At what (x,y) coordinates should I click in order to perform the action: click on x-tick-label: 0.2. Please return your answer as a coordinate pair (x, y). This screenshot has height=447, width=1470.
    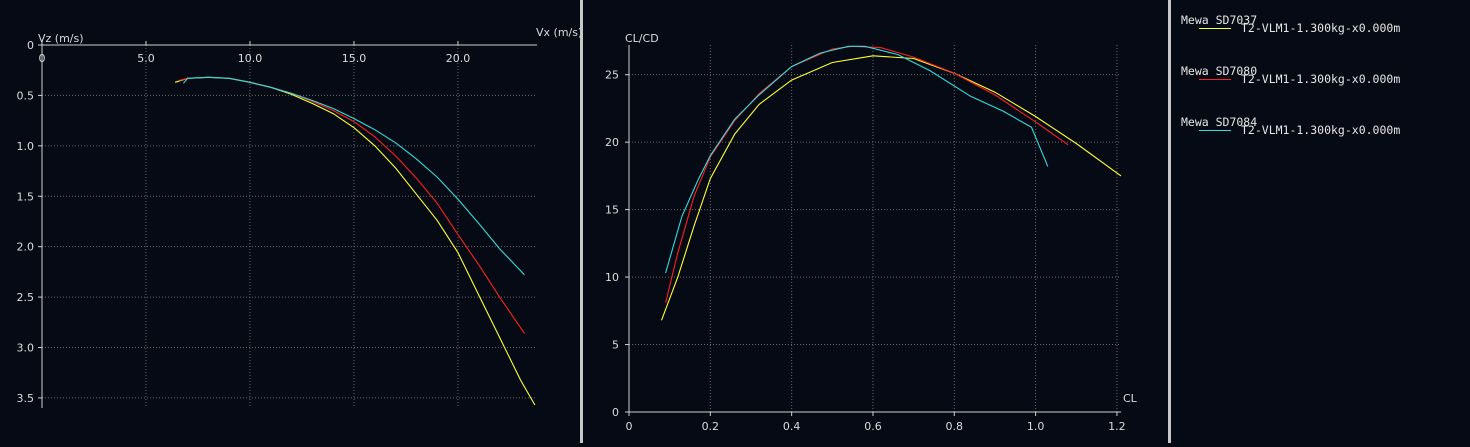
    Looking at the image, I should click on (711, 426).